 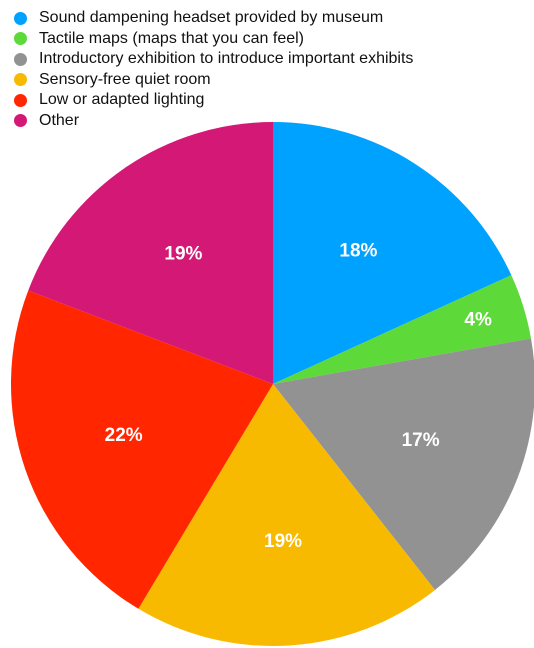 I want to click on legend-item-other: Other, so click(x=213, y=121).